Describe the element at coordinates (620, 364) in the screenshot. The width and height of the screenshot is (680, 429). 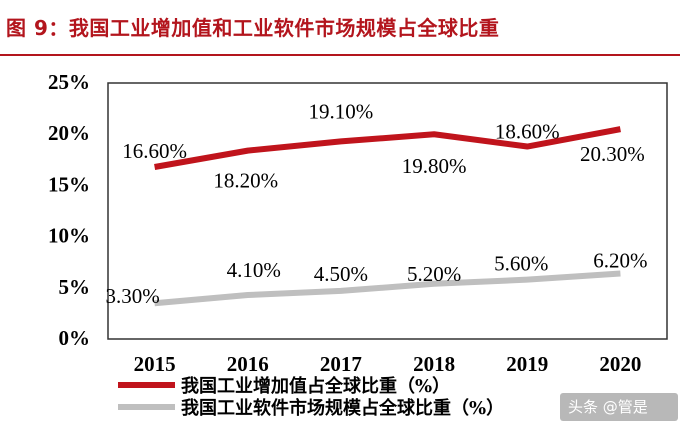
I see `x-tick-label: 2020` at that location.